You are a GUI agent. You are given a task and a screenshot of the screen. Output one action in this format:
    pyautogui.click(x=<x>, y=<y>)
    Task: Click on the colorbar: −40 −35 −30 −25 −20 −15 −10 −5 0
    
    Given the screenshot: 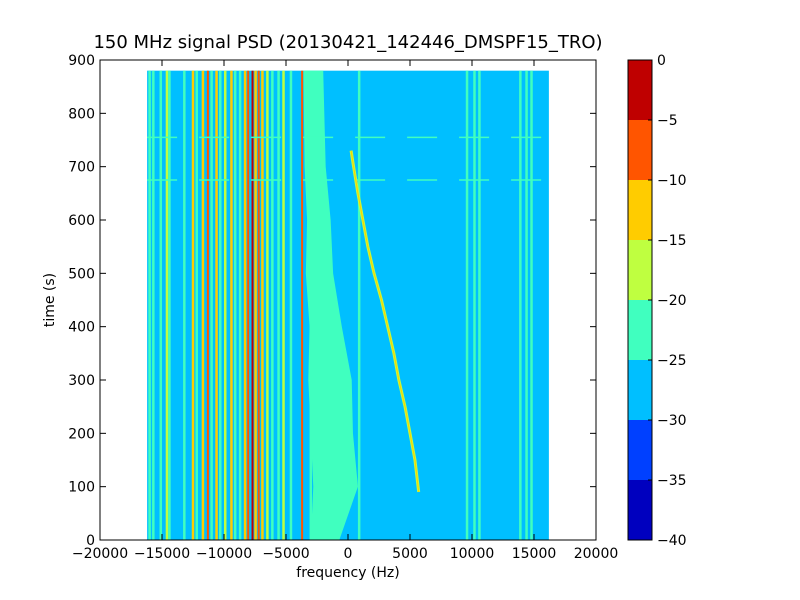 What is the action you would take?
    pyautogui.click(x=657, y=301)
    